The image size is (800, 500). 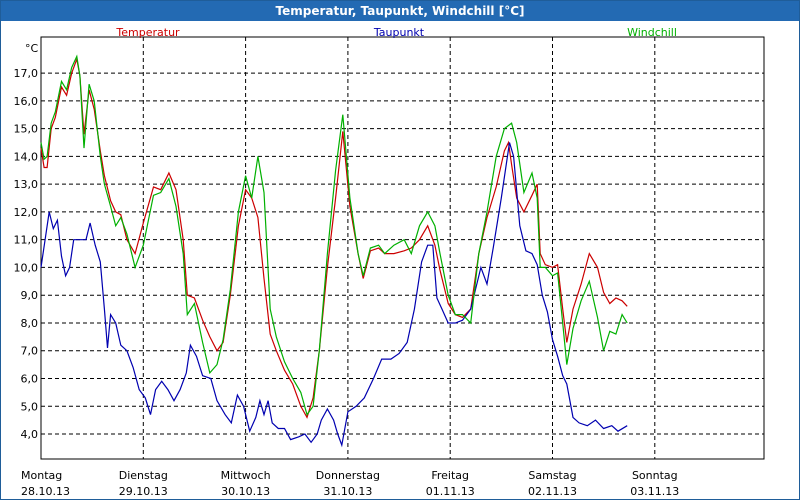 What do you see at coordinates (30, 323) in the screenshot?
I see `y-tick-label: 8,0` at bounding box center [30, 323].